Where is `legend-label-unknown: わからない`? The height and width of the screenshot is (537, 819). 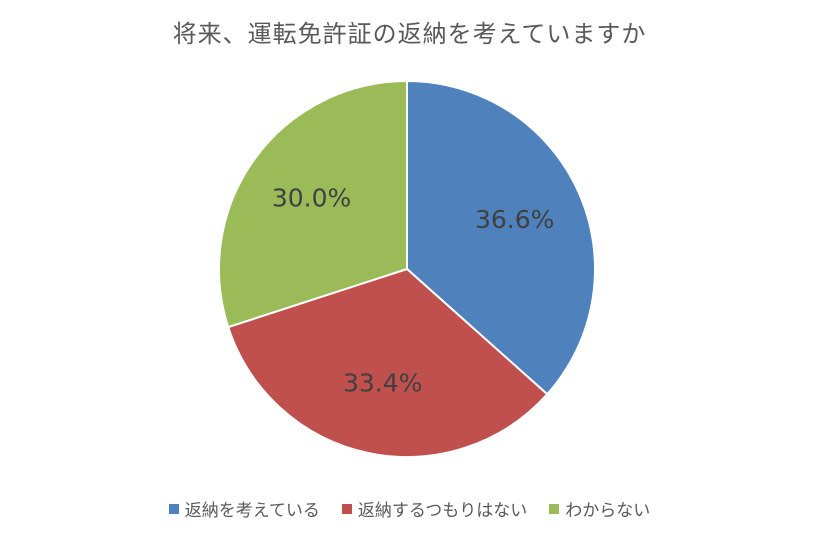 legend-label-unknown: わからない is located at coordinates (608, 511).